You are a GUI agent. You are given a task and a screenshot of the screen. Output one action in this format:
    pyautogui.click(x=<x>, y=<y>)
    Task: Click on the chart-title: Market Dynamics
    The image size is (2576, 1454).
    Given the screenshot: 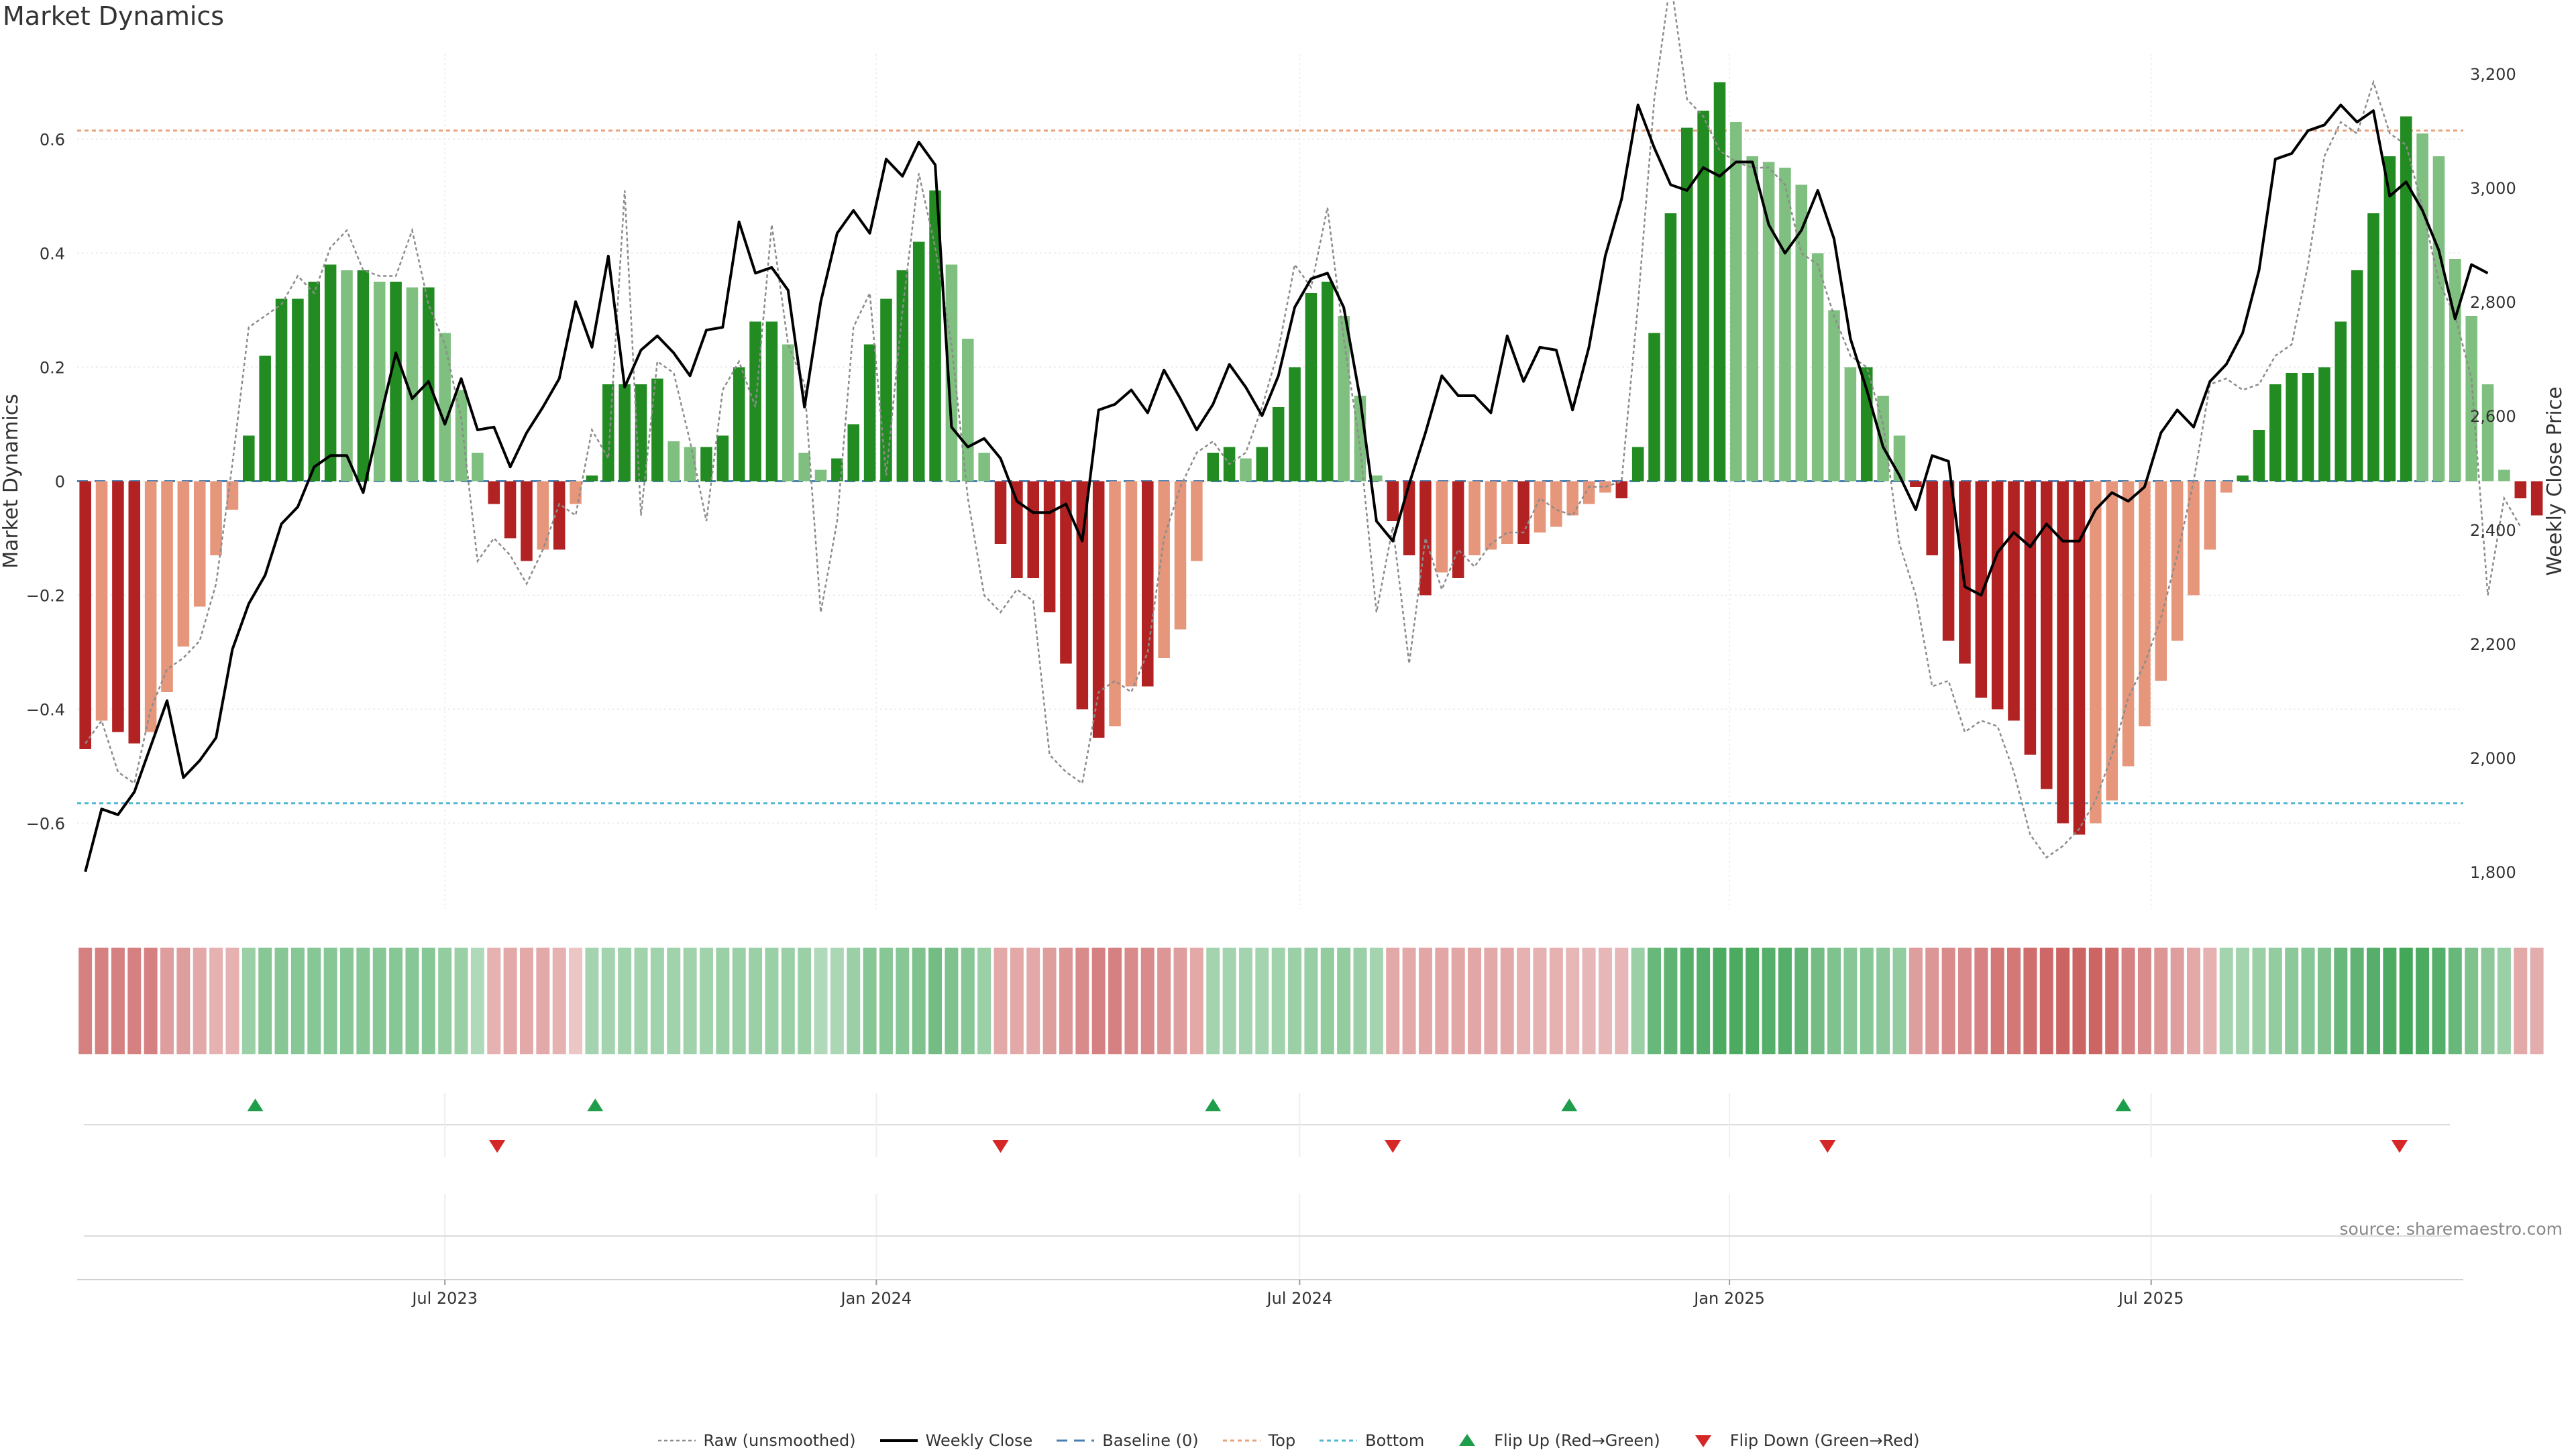 What is the action you would take?
    pyautogui.click(x=114, y=16)
    